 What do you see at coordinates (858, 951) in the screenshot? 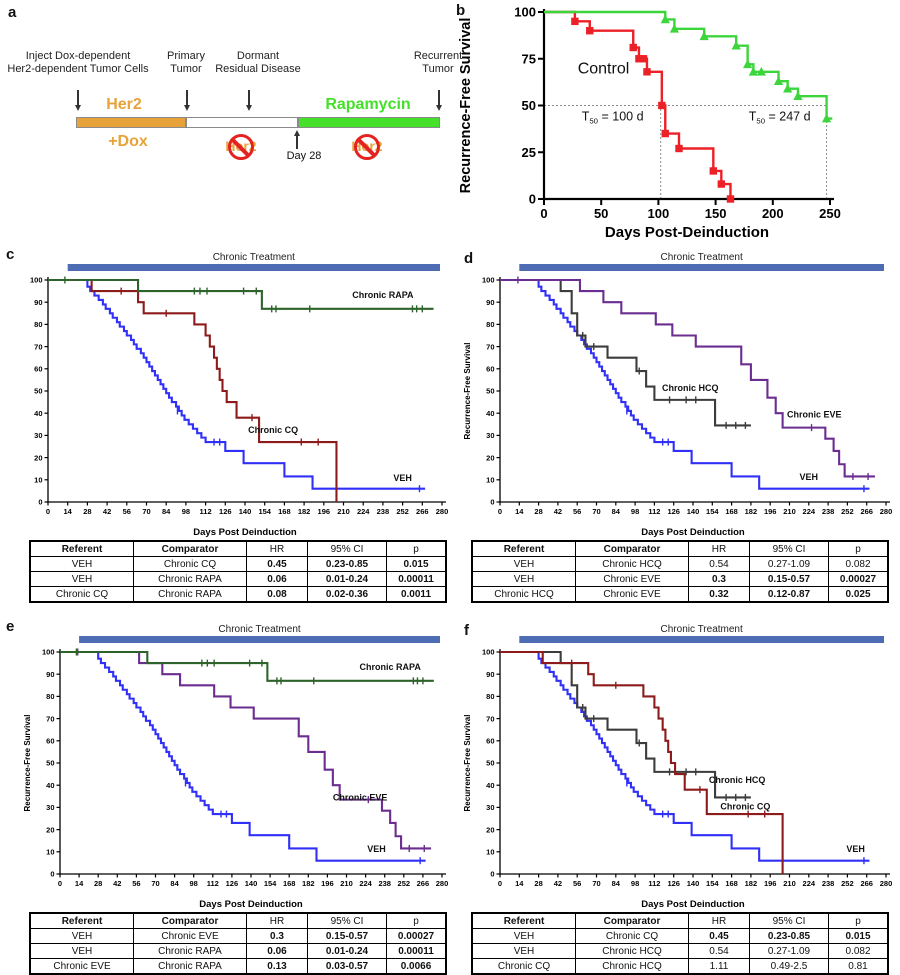
I see `table-cell: 0.082` at bounding box center [858, 951].